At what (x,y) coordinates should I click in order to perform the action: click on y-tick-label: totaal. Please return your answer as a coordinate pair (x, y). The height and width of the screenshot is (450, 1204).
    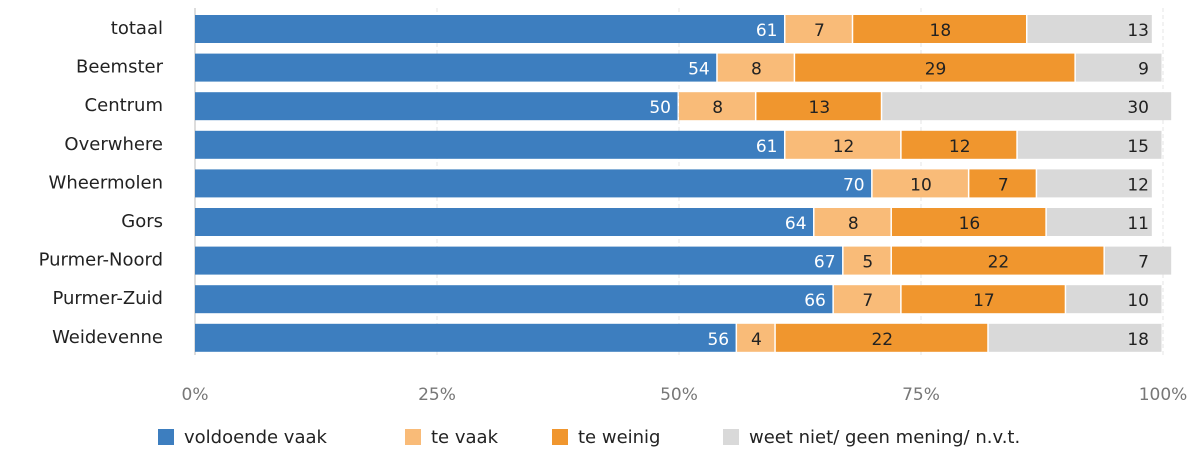
    Looking at the image, I should click on (137, 28).